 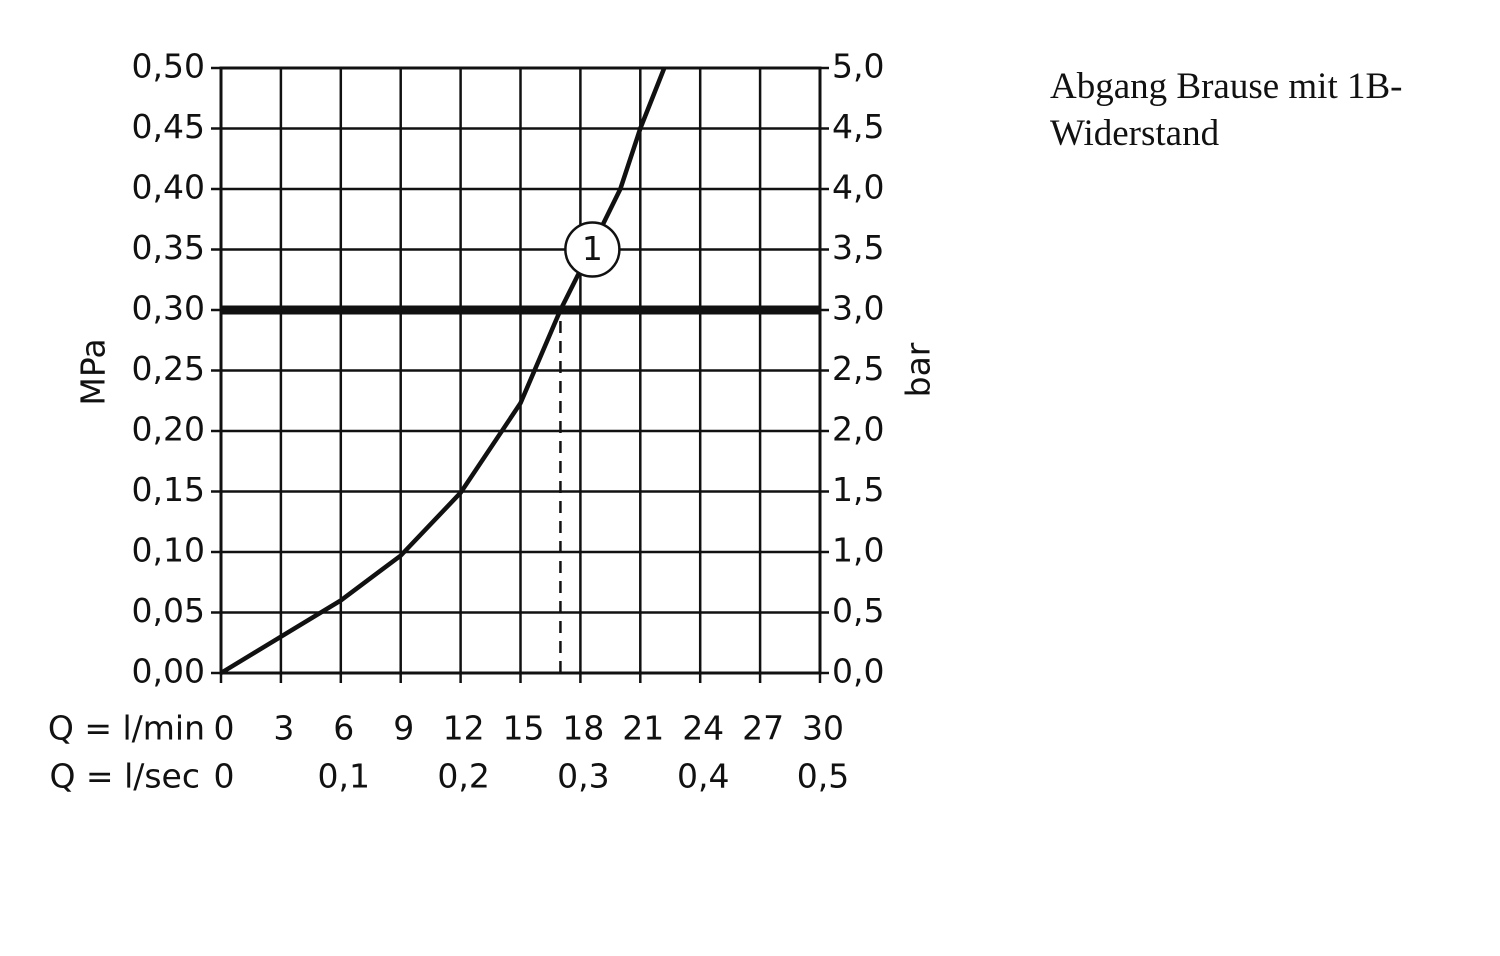 What do you see at coordinates (583, 776) in the screenshot?
I see `x2-tick-label: 0,3` at bounding box center [583, 776].